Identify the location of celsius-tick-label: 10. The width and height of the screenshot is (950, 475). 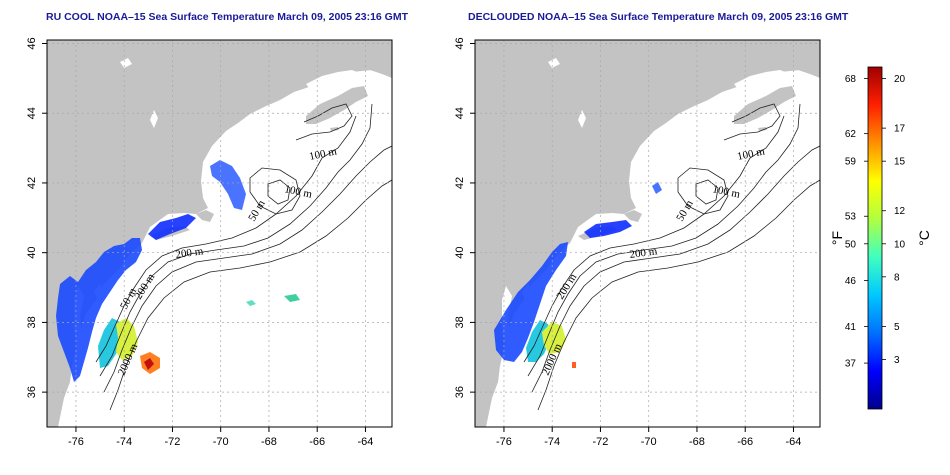
(900, 244).